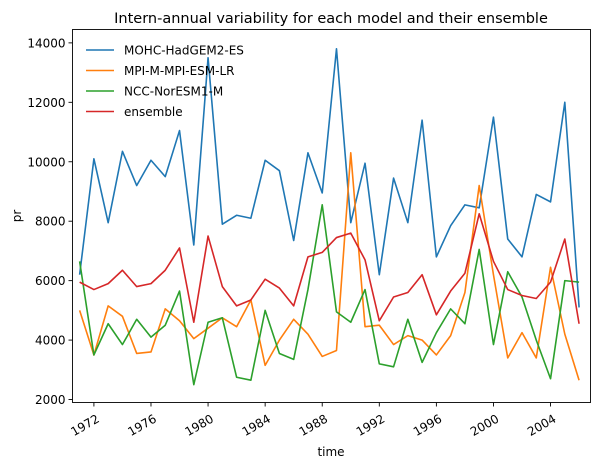 The width and height of the screenshot is (591, 469). Describe the element at coordinates (46, 103) in the screenshot. I see `y-tick-label: 12000` at that location.